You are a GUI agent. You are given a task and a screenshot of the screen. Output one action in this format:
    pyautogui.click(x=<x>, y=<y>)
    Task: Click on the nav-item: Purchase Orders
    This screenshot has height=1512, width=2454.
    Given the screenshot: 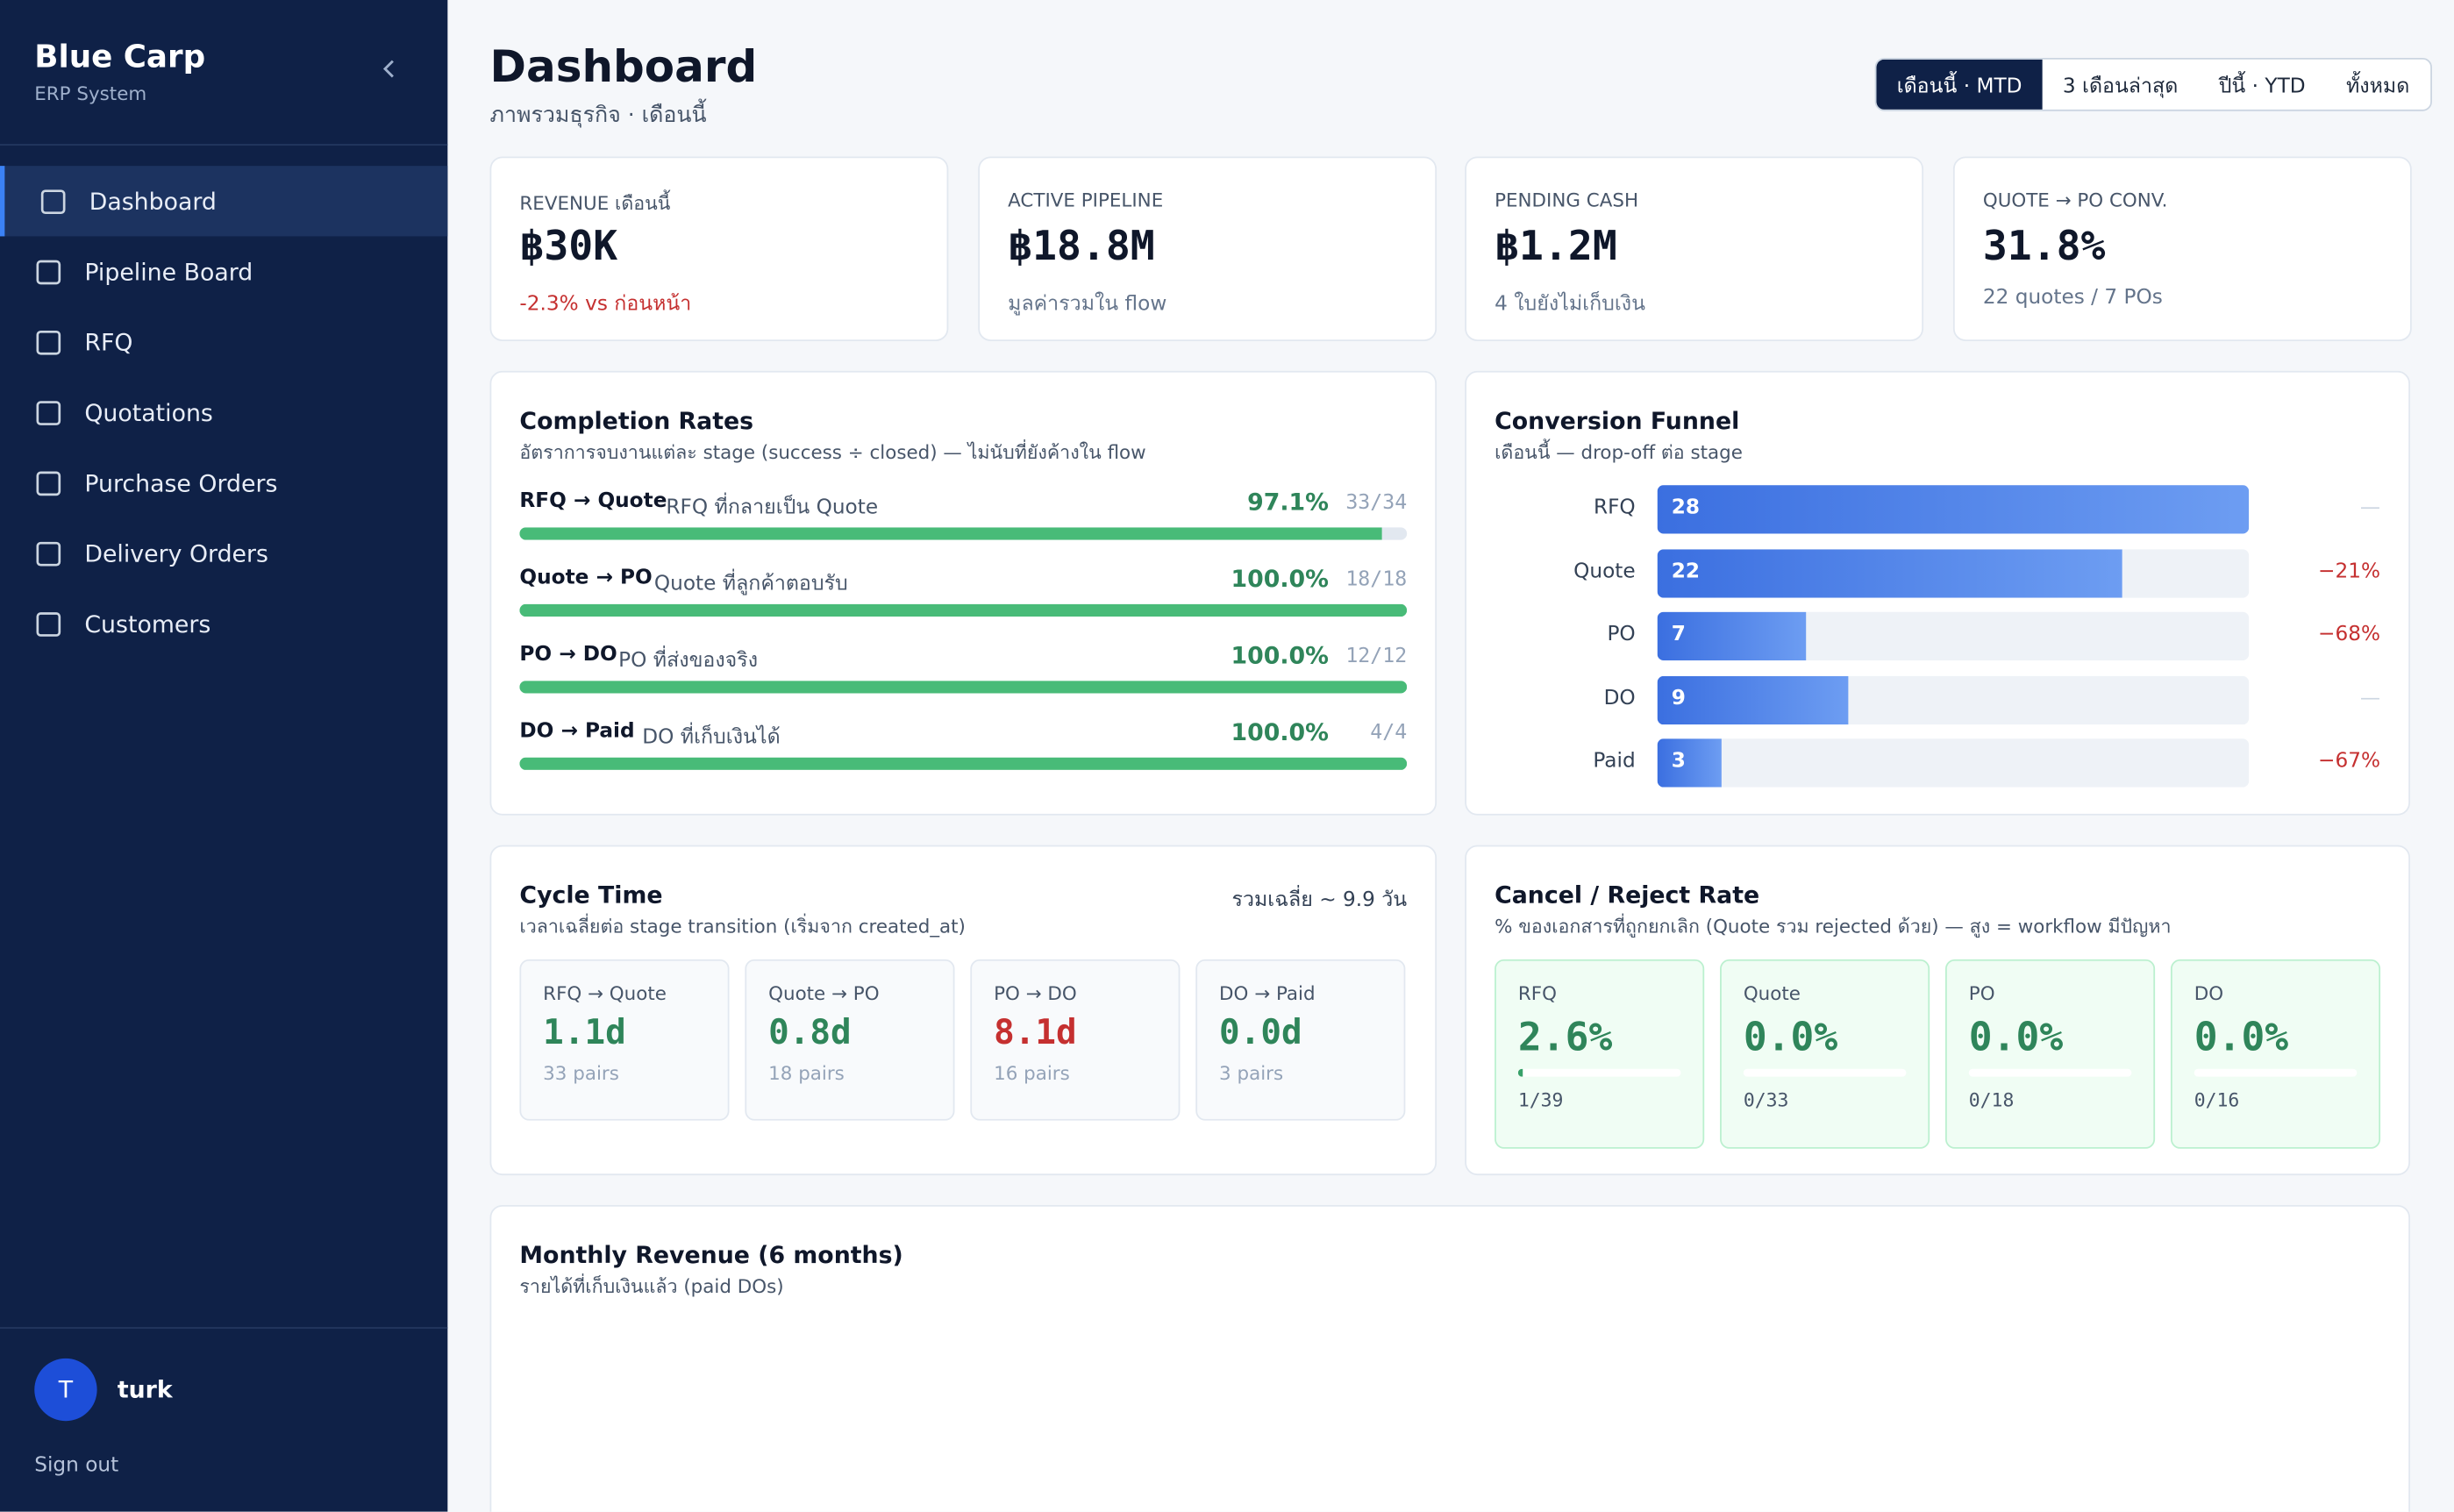 What is the action you would take?
    pyautogui.click(x=223, y=482)
    